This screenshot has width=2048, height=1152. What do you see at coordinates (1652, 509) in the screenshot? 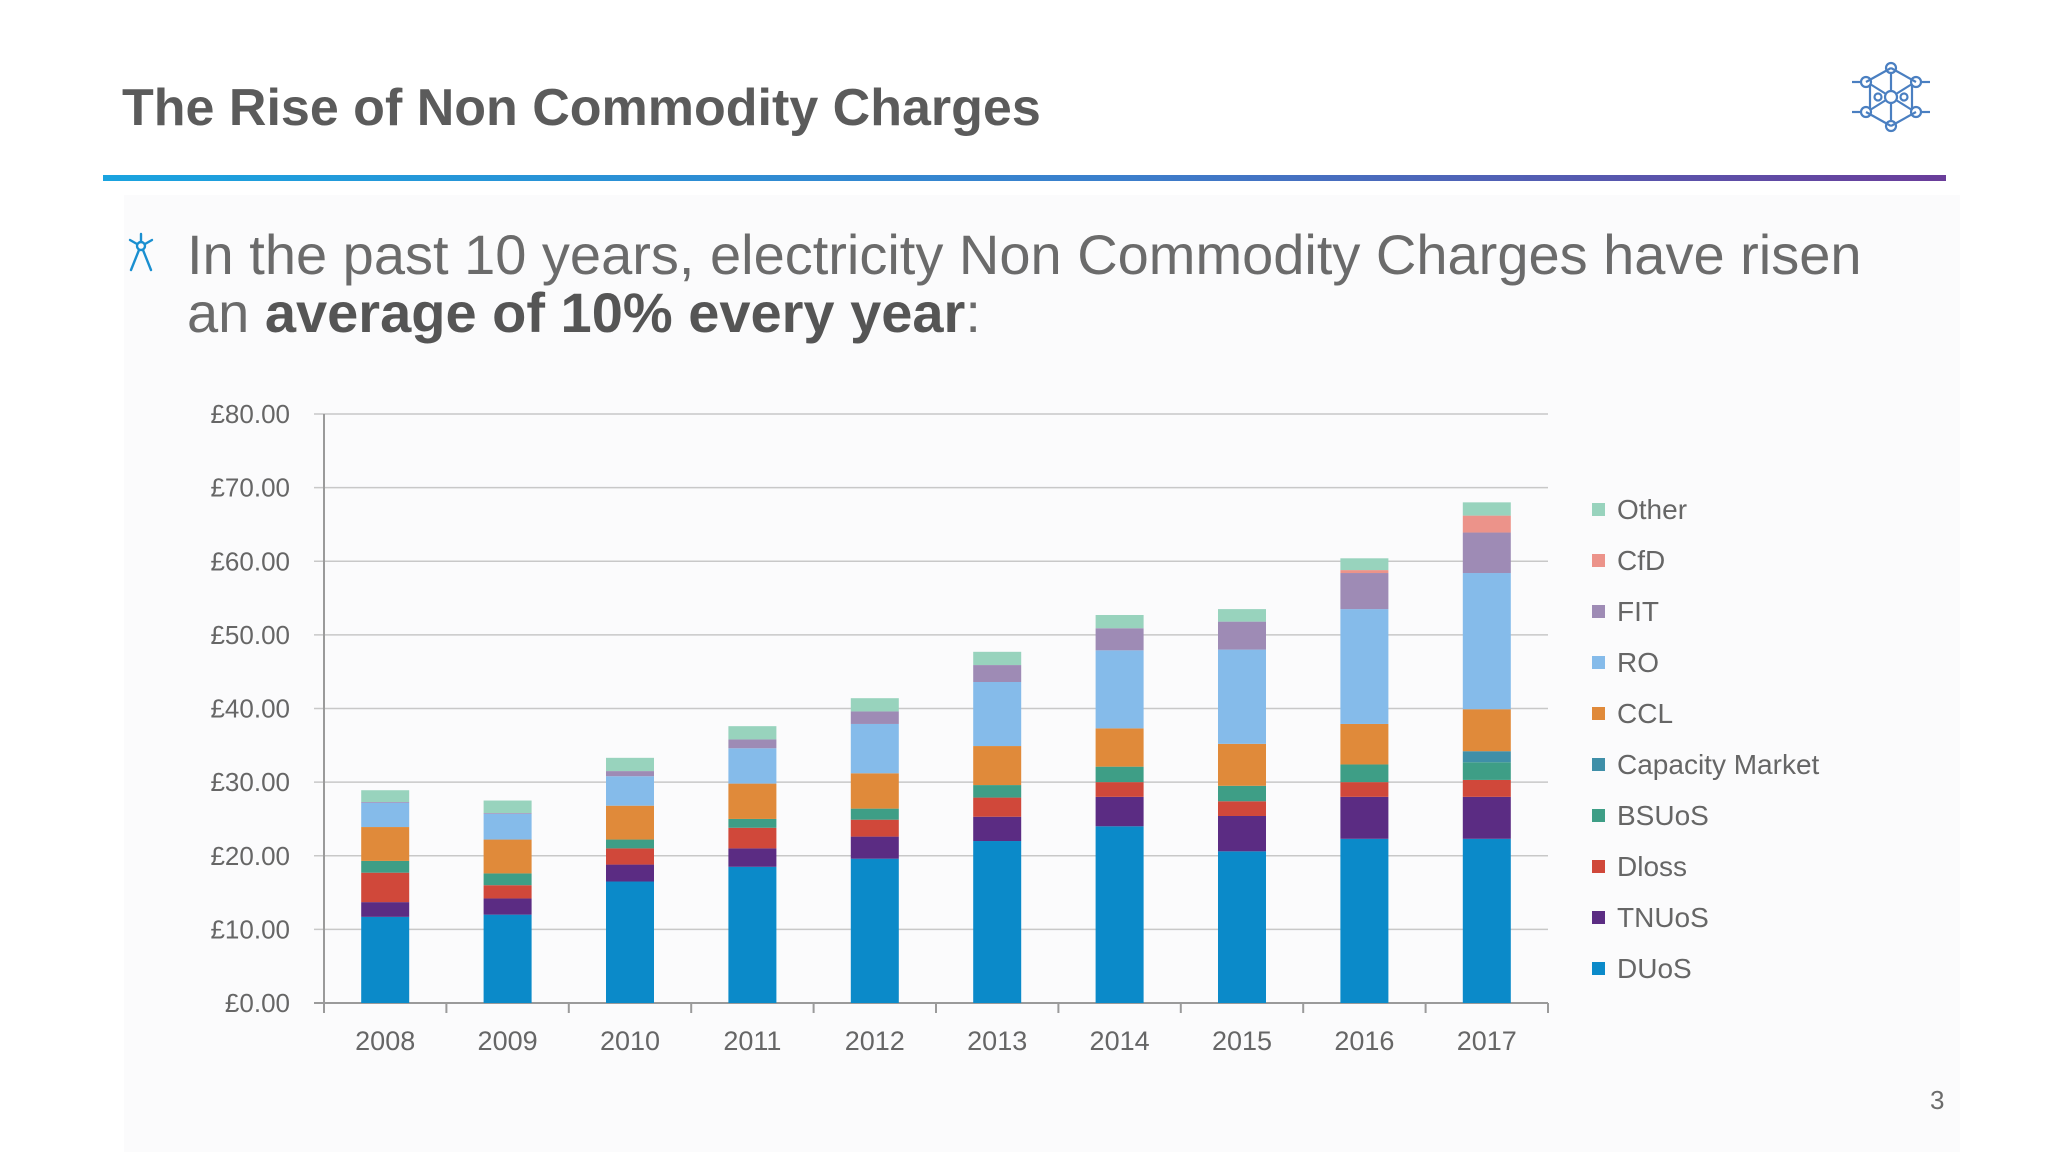
I see `legend-label: Other` at bounding box center [1652, 509].